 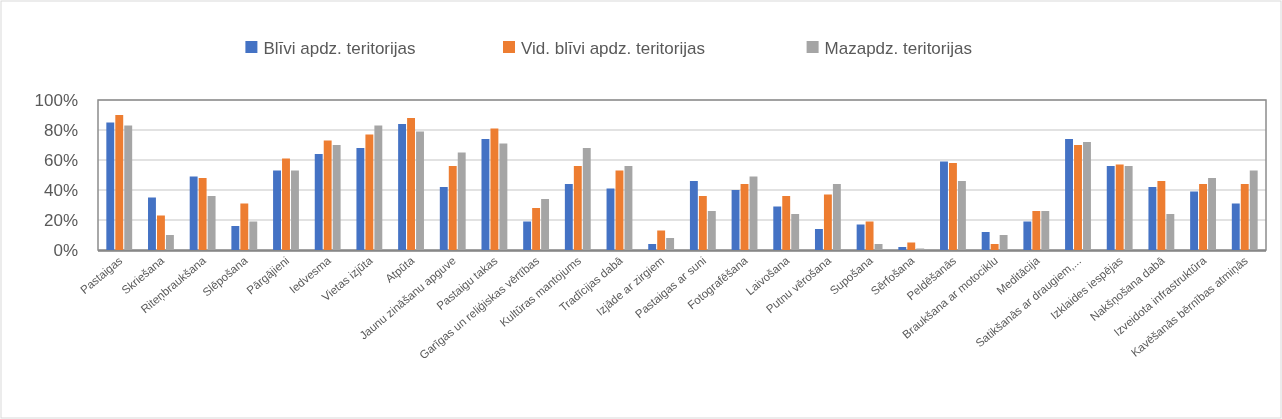 What do you see at coordinates (60, 190) in the screenshot?
I see `y-tick-label: 40%` at bounding box center [60, 190].